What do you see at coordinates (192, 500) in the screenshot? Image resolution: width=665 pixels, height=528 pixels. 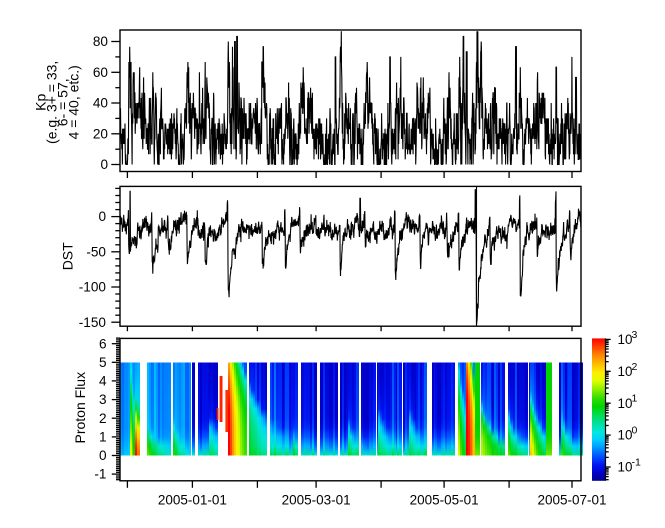 I see `svg-text: 2005-01-01` at bounding box center [192, 500].